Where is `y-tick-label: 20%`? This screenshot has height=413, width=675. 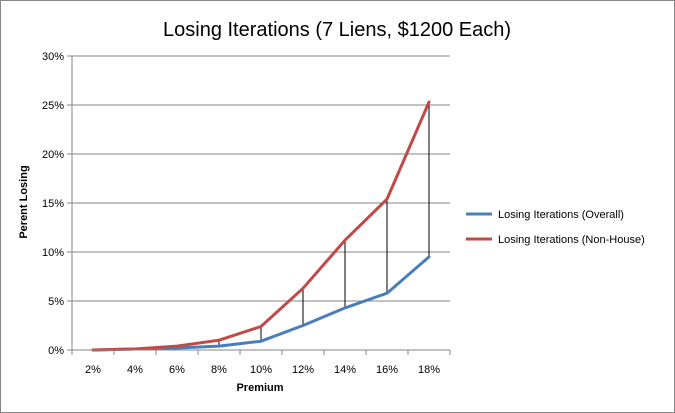 y-tick-label: 20% is located at coordinates (53, 155).